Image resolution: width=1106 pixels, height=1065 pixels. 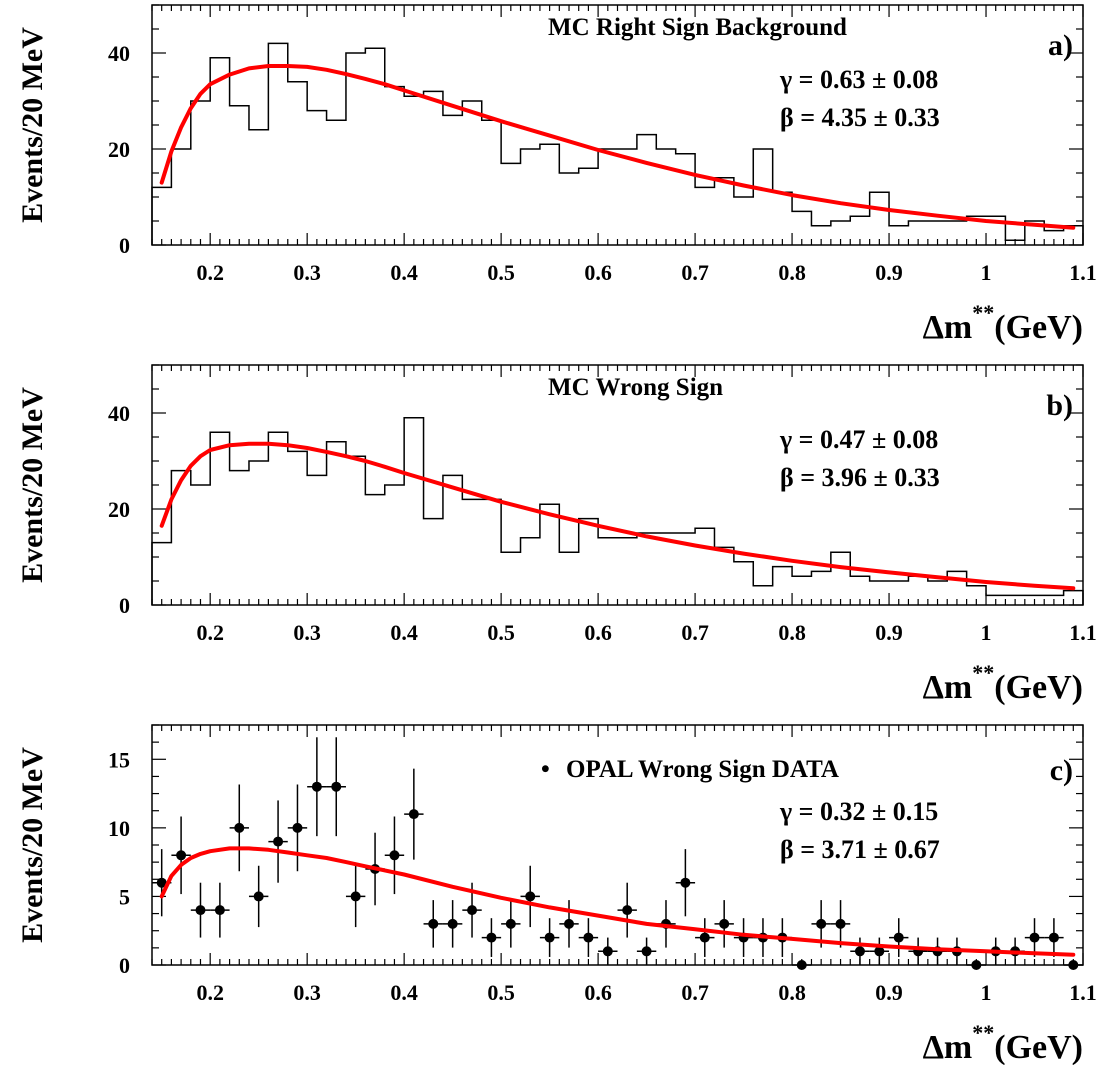 What do you see at coordinates (124, 896) in the screenshot?
I see `y-tick-label: 5` at bounding box center [124, 896].